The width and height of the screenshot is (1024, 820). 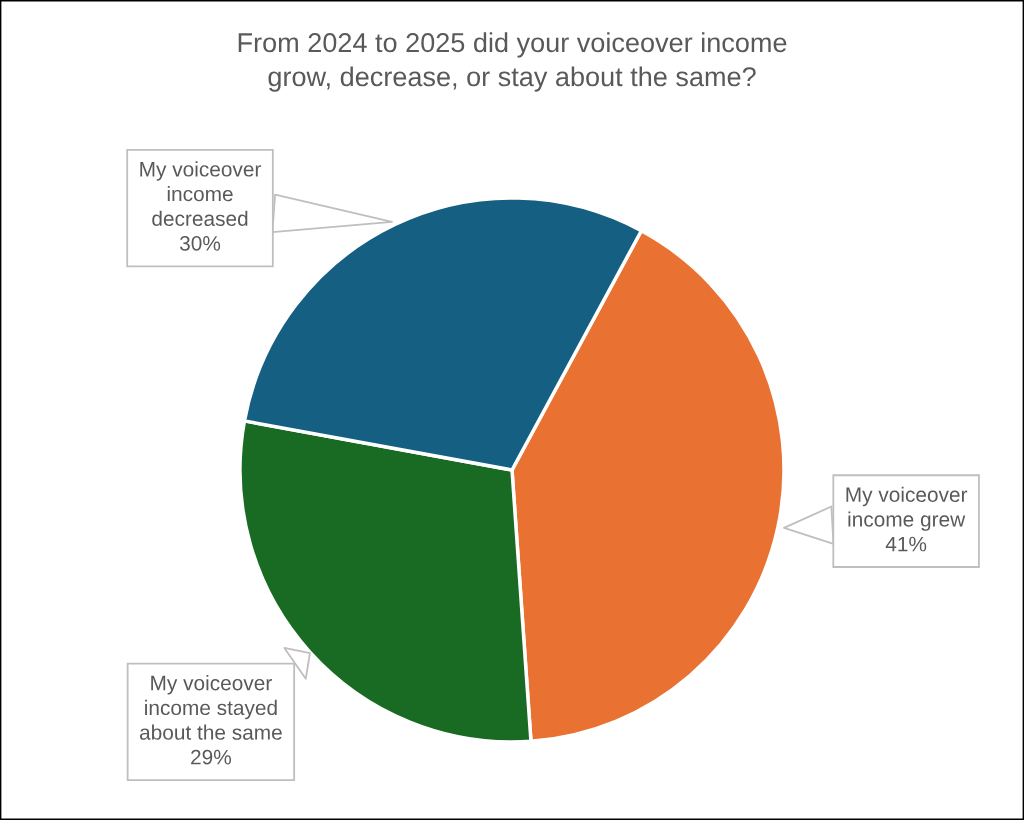 What do you see at coordinates (906, 544) in the screenshot?
I see `data-label: 41%` at bounding box center [906, 544].